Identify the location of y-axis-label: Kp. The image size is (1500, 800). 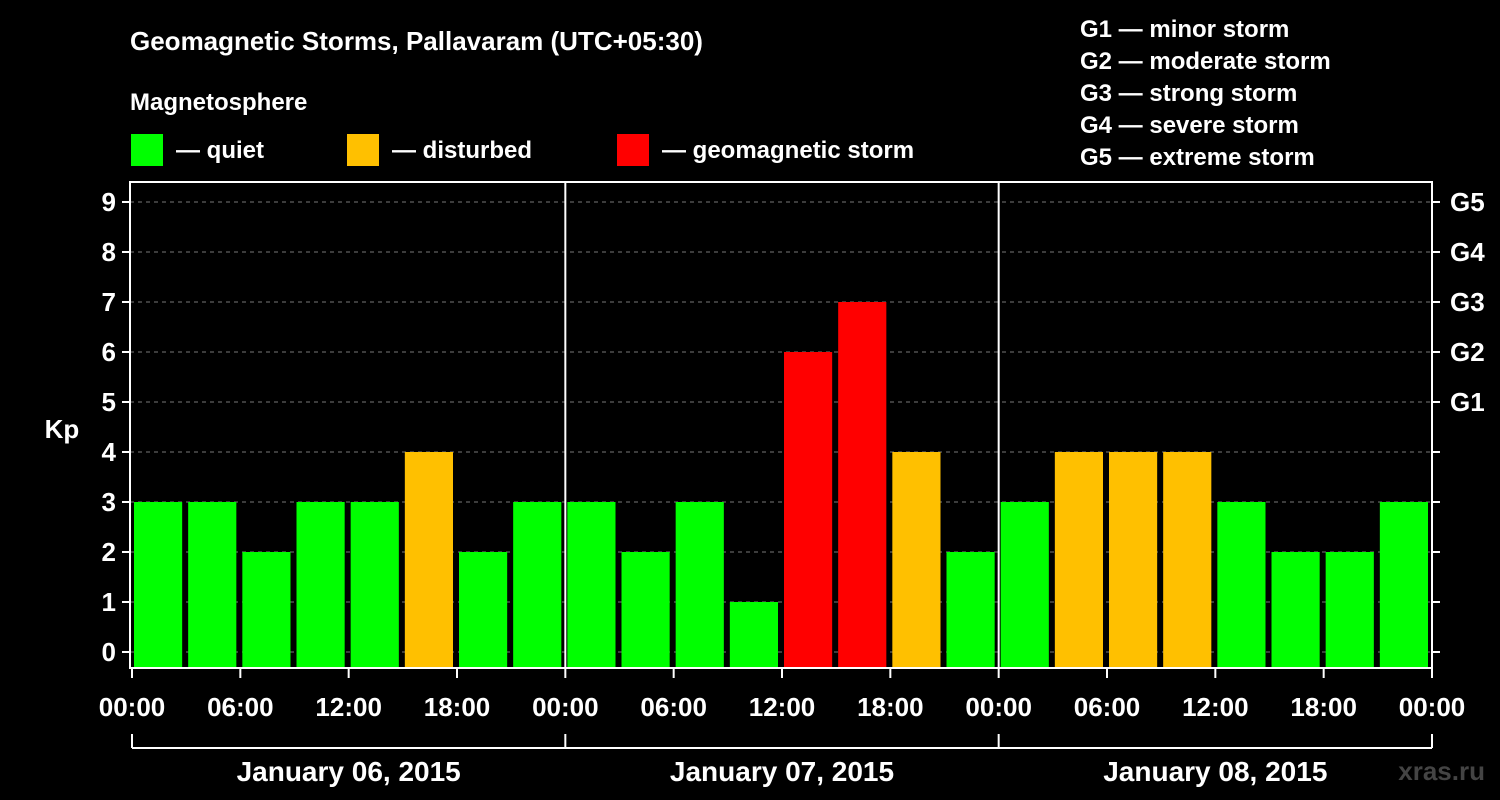
(62, 429).